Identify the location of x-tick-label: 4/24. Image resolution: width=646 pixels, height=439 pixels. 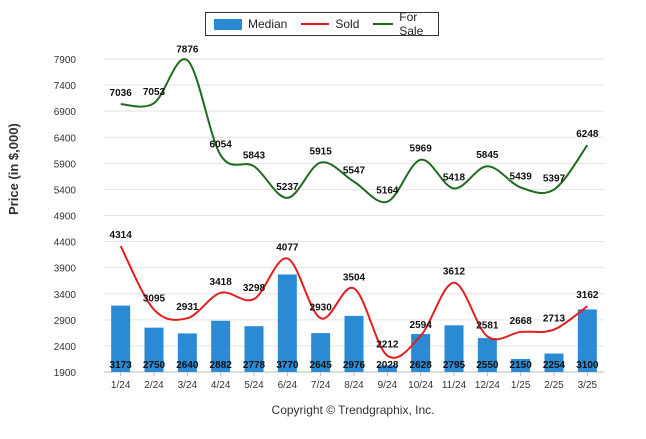
(221, 385).